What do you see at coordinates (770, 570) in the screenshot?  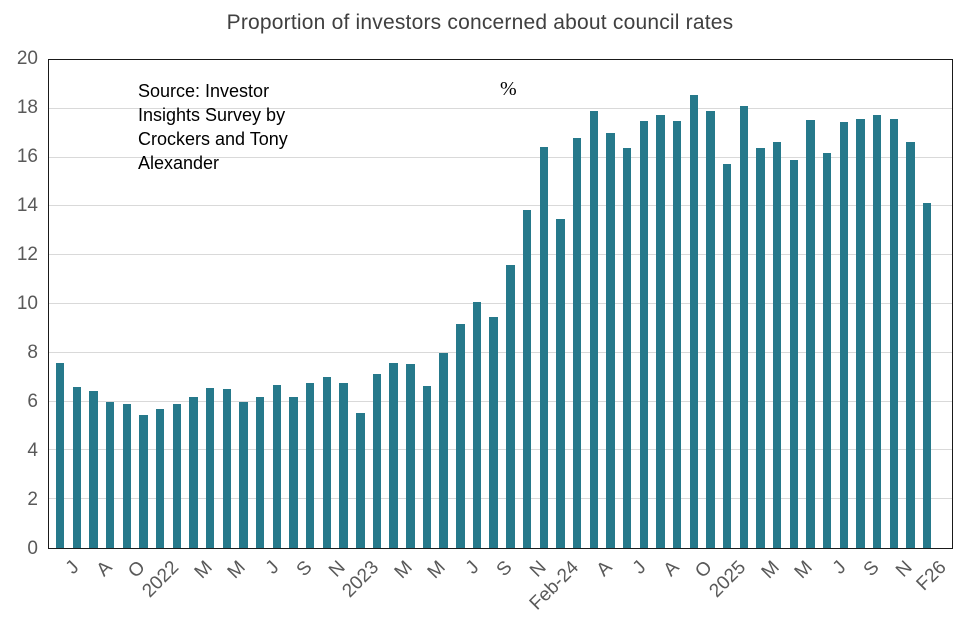 I see `x-tick-label-21: M` at bounding box center [770, 570].